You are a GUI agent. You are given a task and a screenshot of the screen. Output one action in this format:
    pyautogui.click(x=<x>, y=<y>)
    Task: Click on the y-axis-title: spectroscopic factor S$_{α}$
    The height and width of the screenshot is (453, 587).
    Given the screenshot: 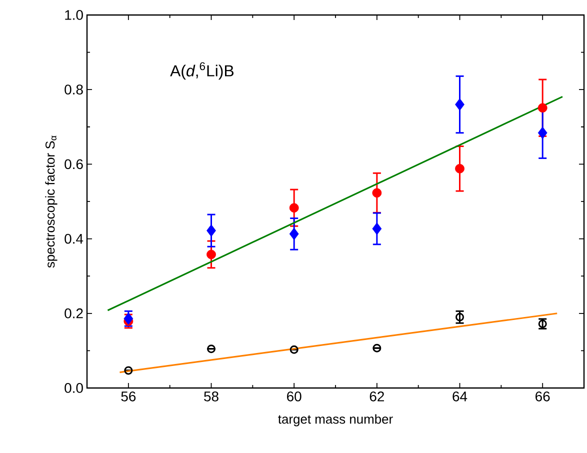 What is the action you would take?
    pyautogui.click(x=51, y=202)
    